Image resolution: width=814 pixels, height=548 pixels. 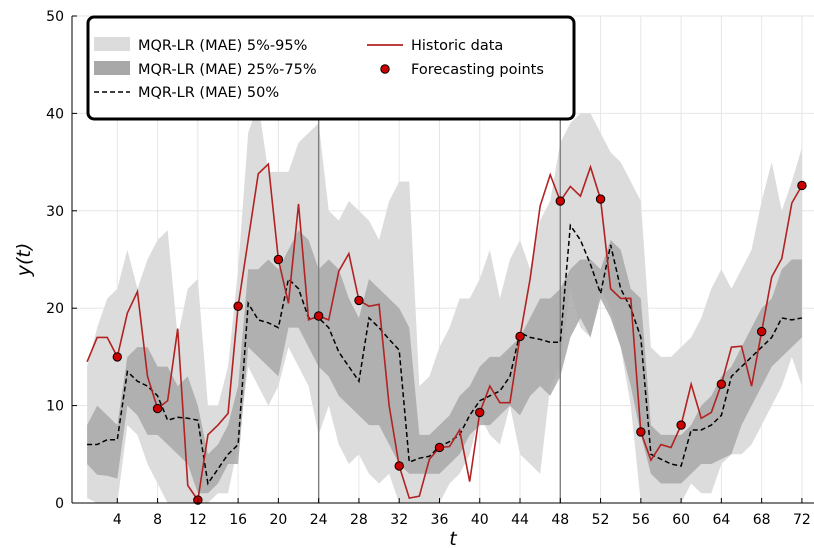 What do you see at coordinates (641, 520) in the screenshot?
I see `x-tick-label: 56` at bounding box center [641, 520].